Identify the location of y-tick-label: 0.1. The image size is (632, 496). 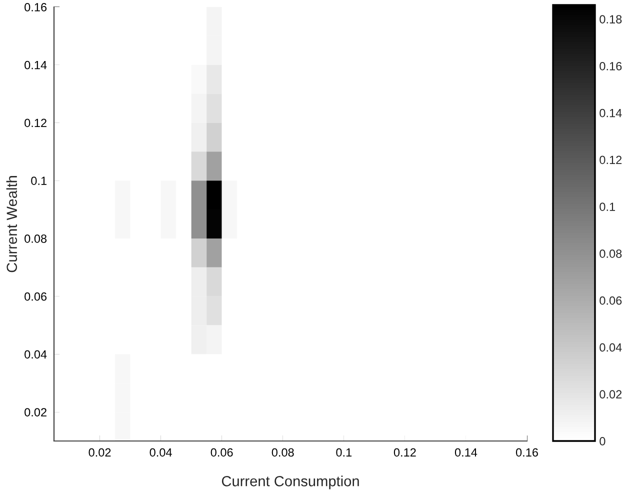
(38, 180).